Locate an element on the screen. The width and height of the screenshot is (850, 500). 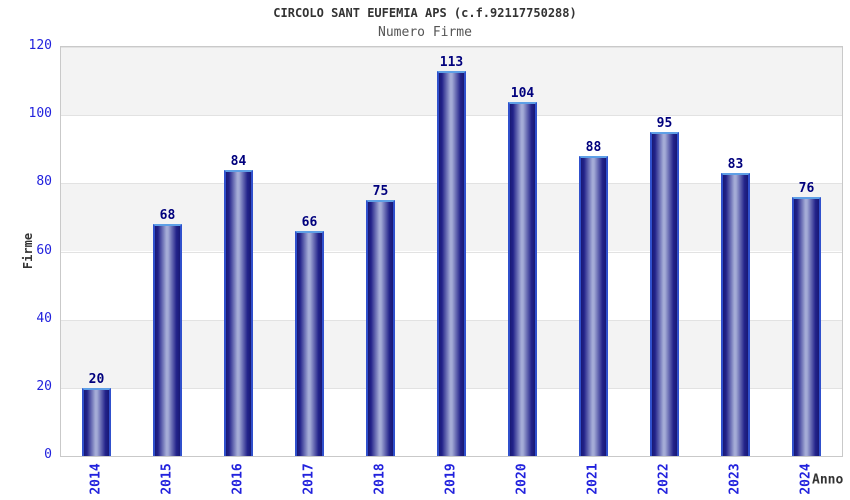
x-tick-label: 2018 is located at coordinates (379, 479).